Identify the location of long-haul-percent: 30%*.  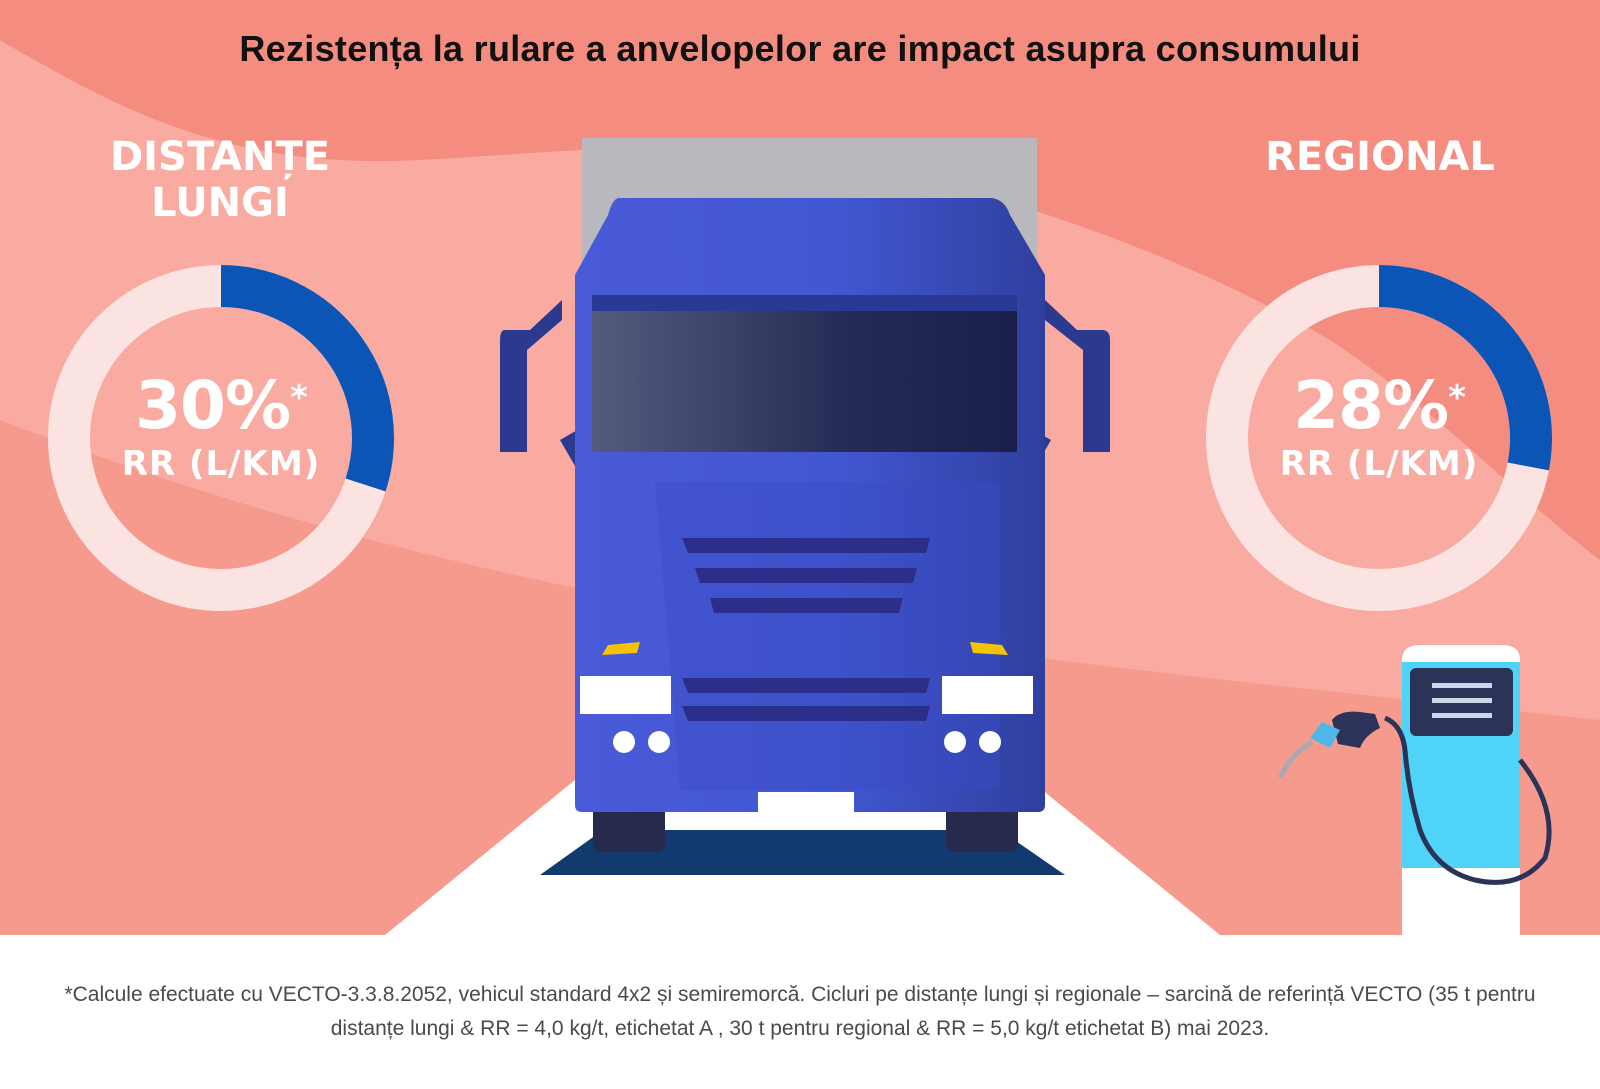
(221, 406).